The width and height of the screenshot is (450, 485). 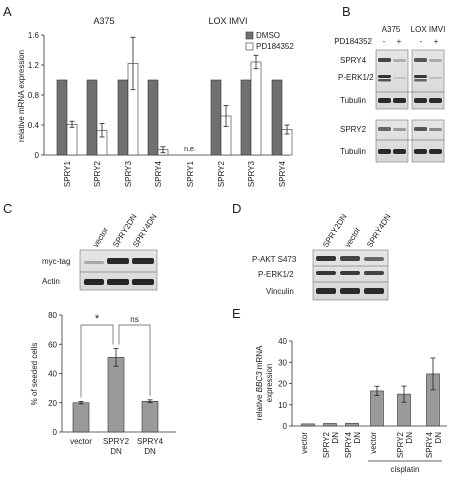 I want to click on blot-b-treatment-label: PD184352, so click(x=353, y=41).